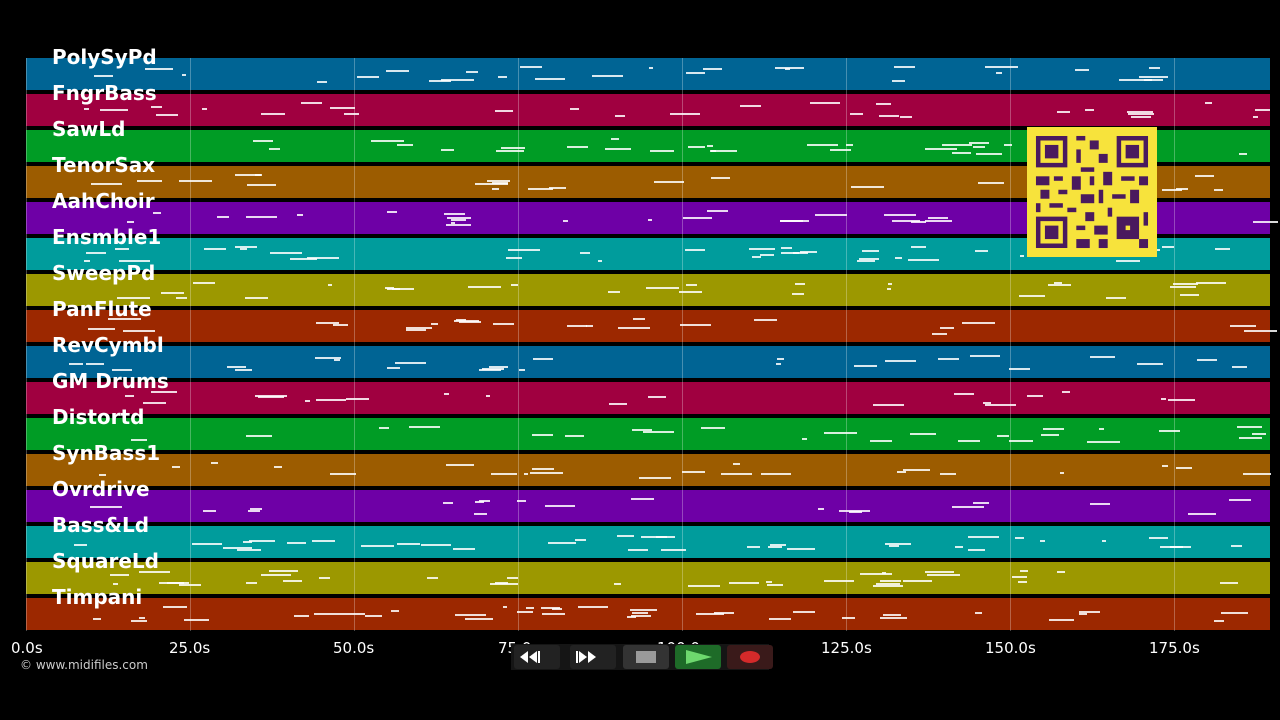 This screenshot has height=720, width=1280. I want to click on play-button, so click(698, 657).